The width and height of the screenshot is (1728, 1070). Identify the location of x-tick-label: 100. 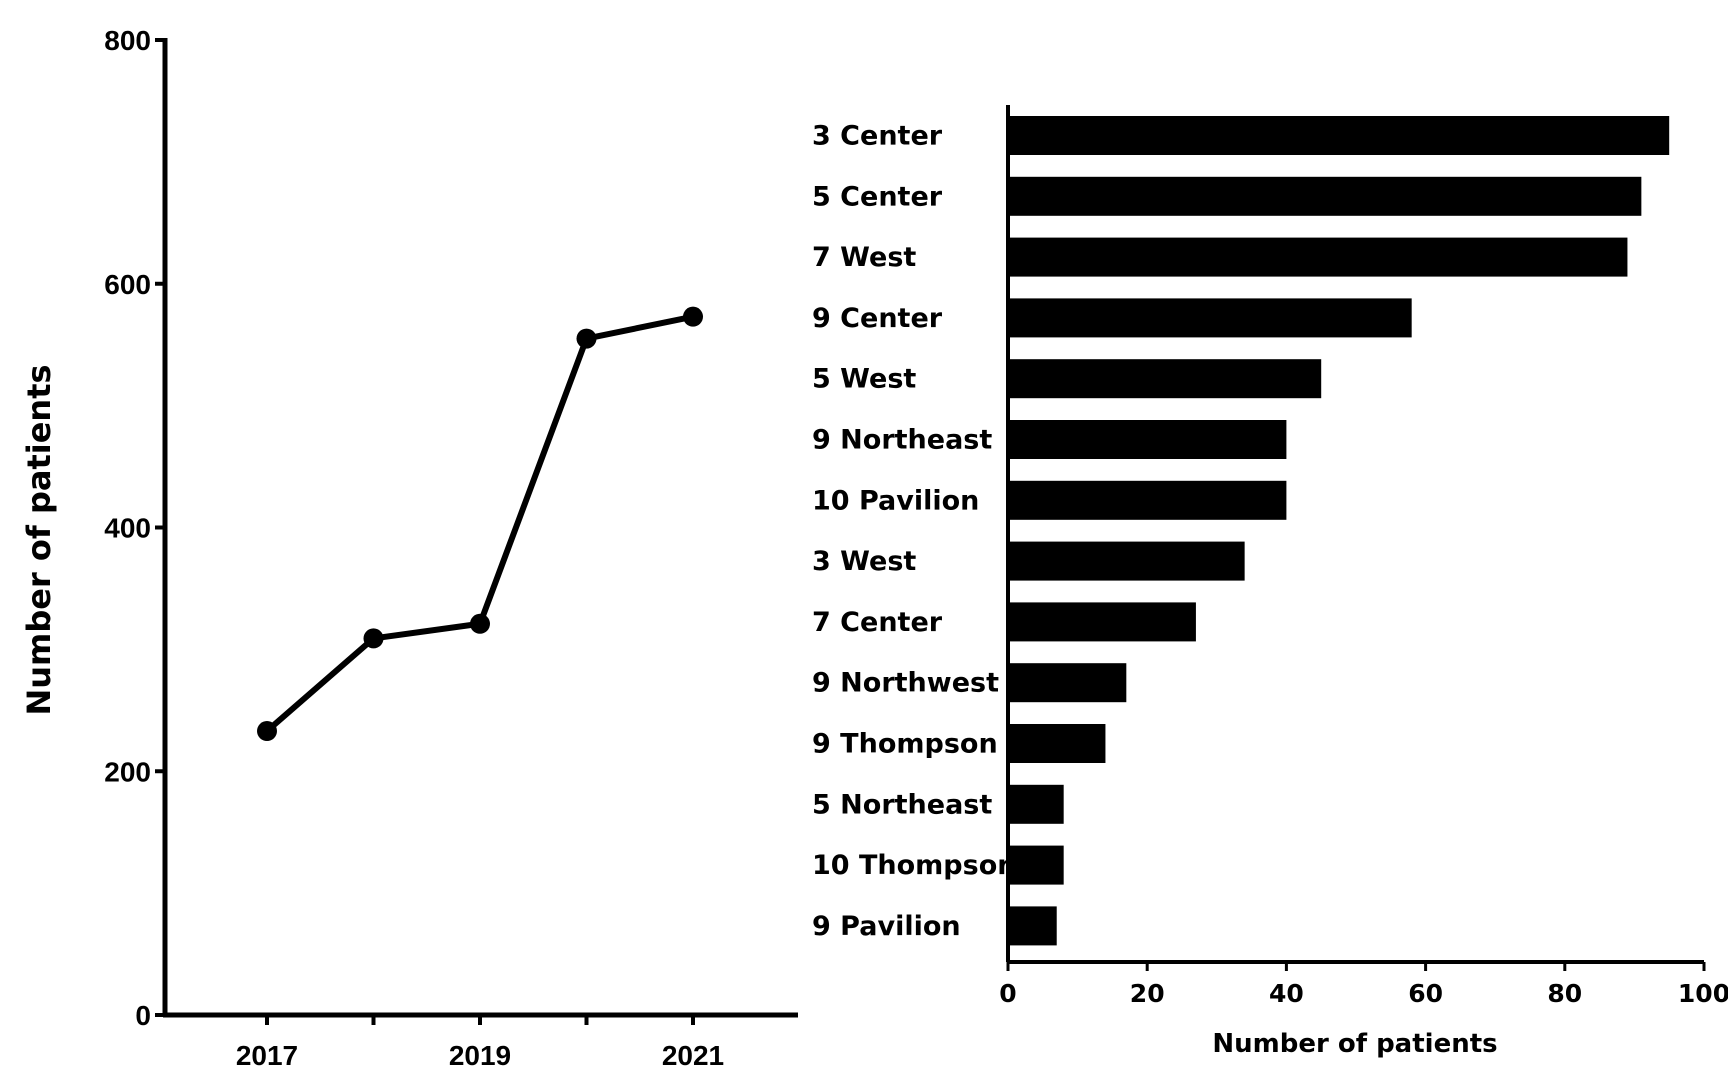
(1703, 993).